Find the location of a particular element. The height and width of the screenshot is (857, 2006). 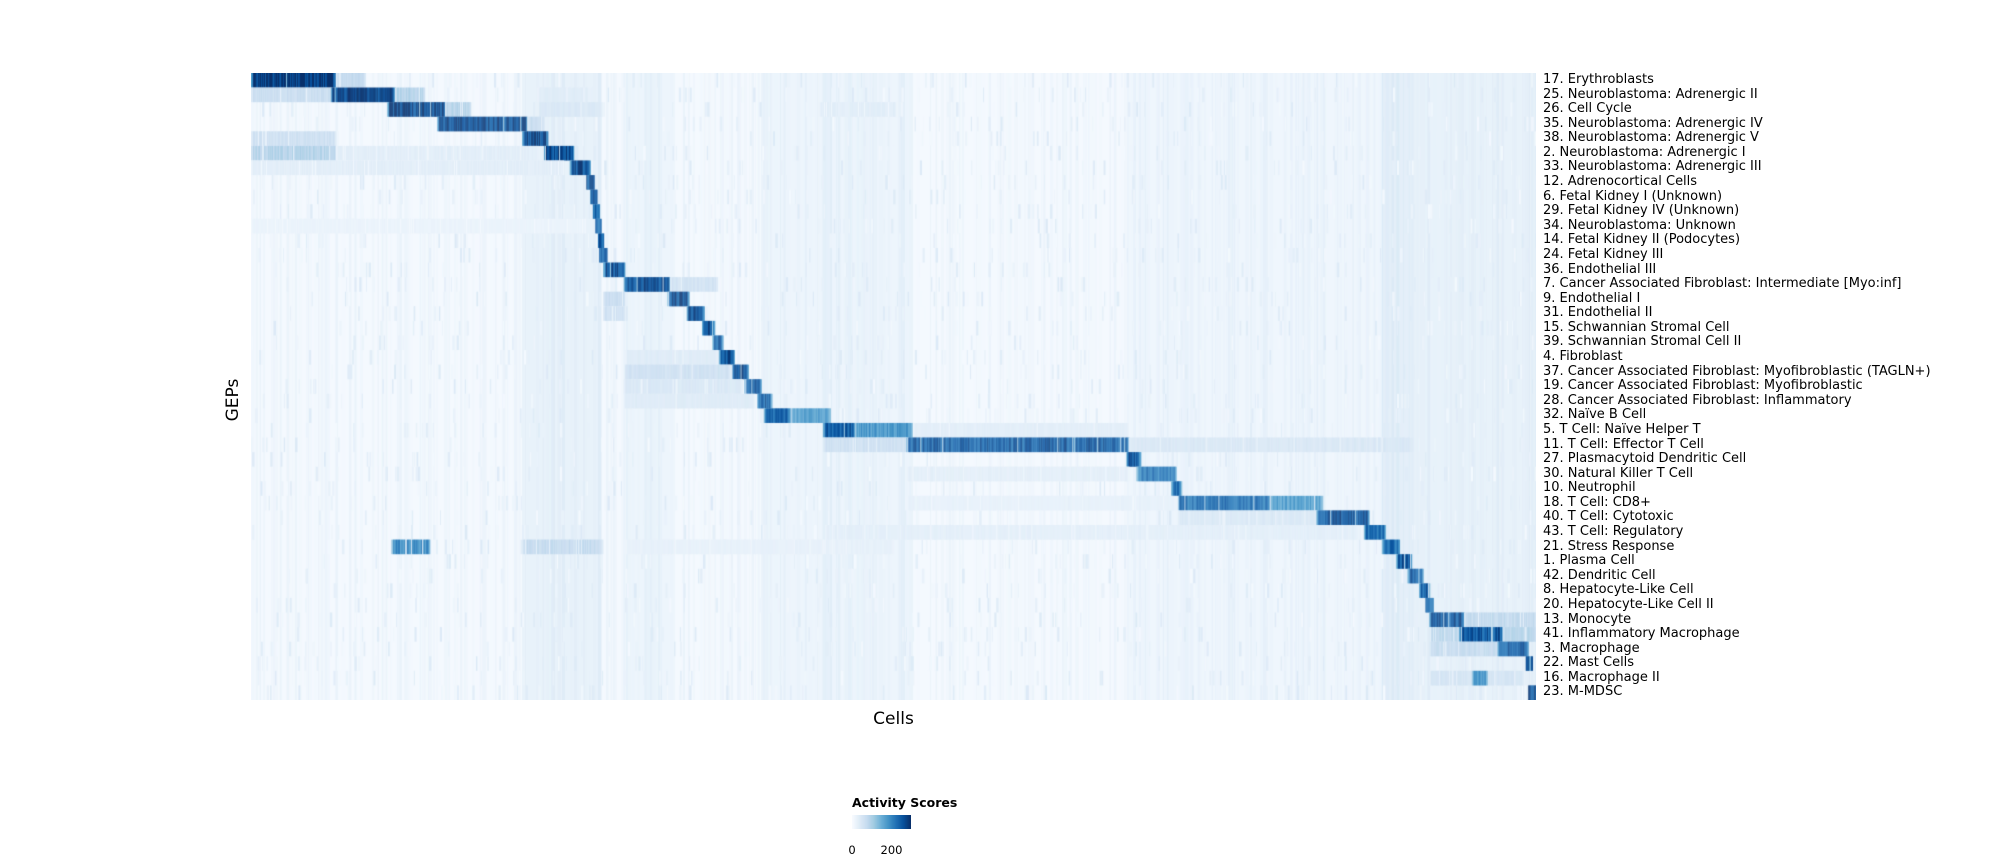

row-label: 39. Schwannian Stromal Cell II is located at coordinates (1642, 342).